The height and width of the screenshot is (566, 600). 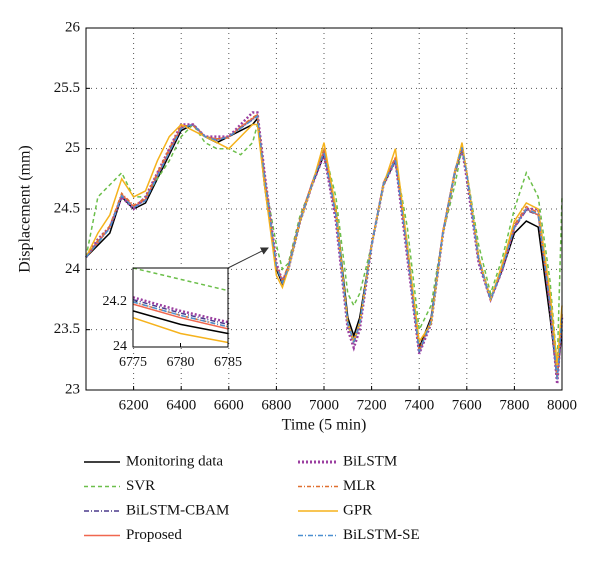 I want to click on y-tick-label: 26, so click(x=73, y=27).